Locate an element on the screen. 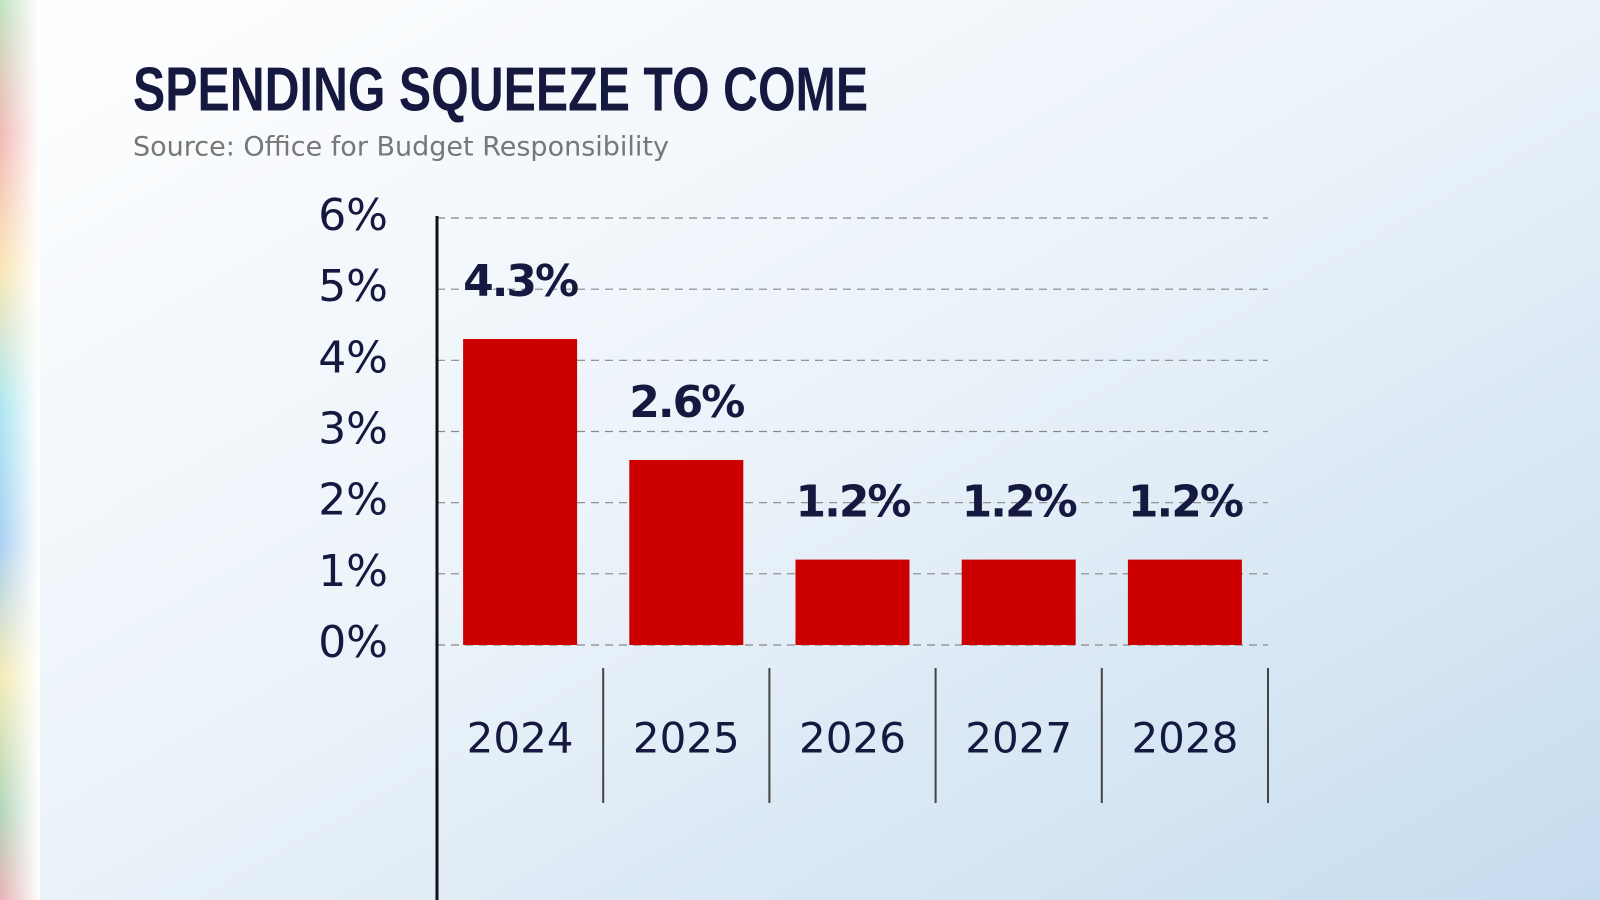 This screenshot has width=1600, height=900. chart-subtitle: Source: Office for Budget Responsibility is located at coordinates (401, 147).